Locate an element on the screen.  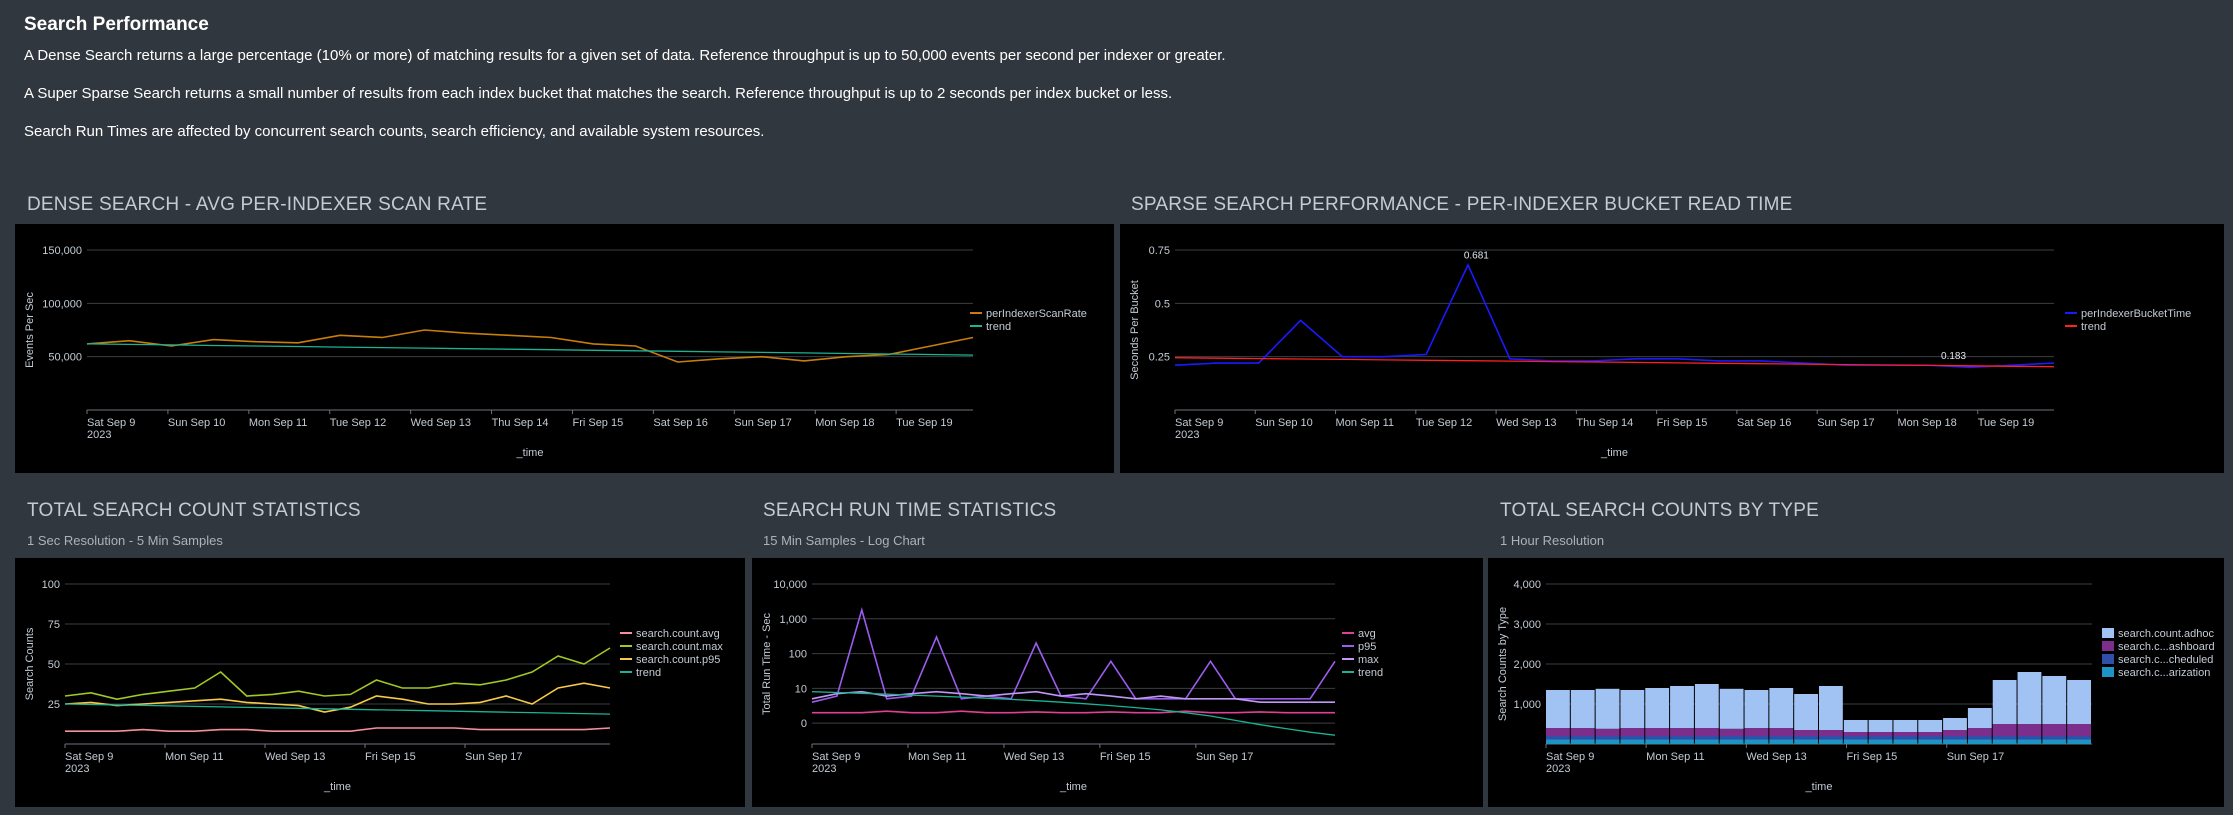
panel-subtitle-search-counts-by-type: 1 Hour Resolution is located at coordinates (1552, 540).